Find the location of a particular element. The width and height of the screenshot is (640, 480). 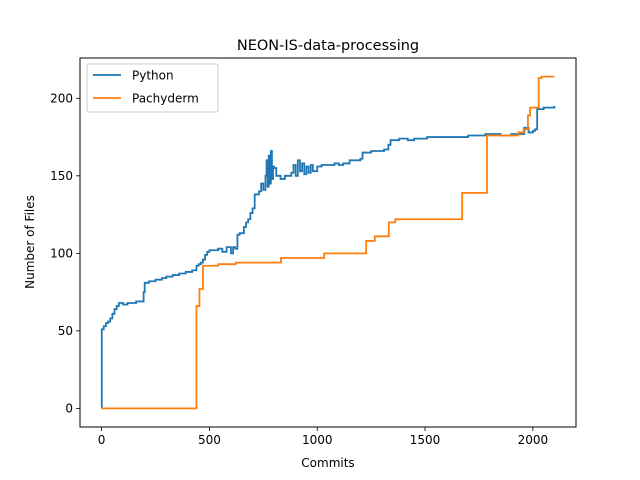

legend: Python Pachyderm is located at coordinates (152, 88).